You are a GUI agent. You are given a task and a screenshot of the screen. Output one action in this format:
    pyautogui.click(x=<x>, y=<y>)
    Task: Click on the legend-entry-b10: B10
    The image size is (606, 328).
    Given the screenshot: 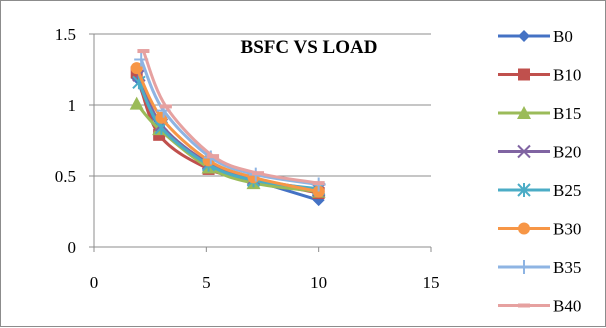 What is the action you would take?
    pyautogui.click(x=539, y=75)
    